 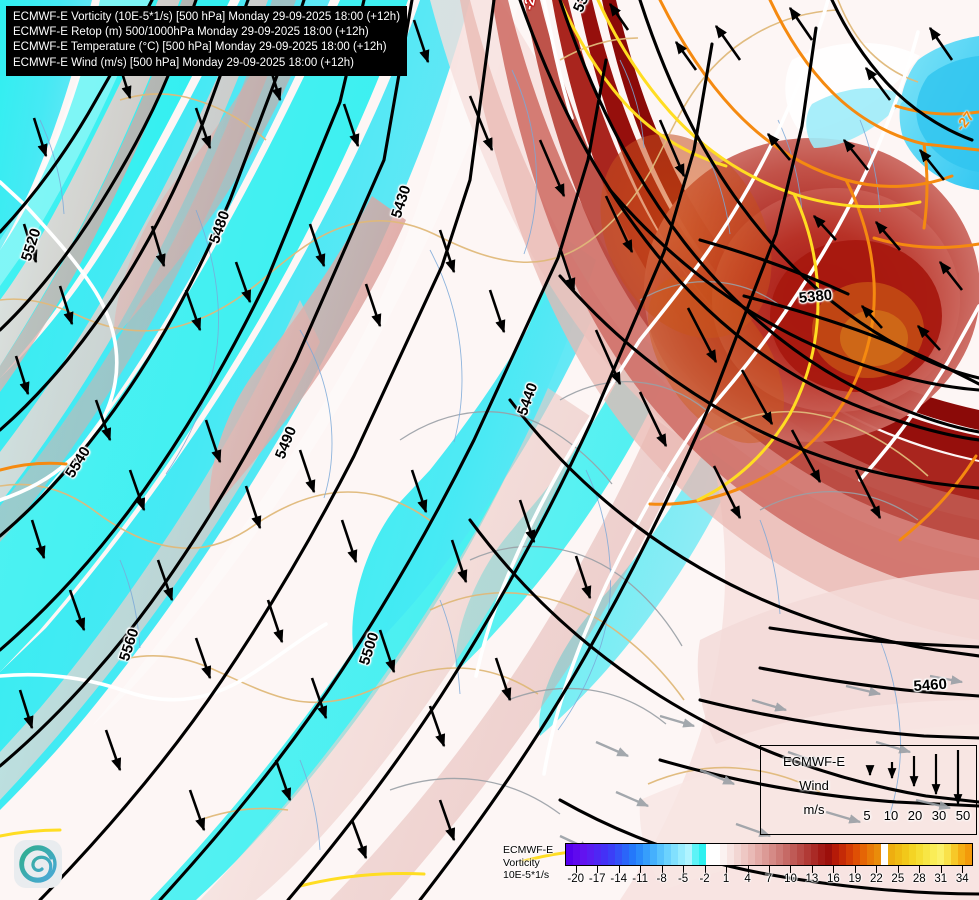 I want to click on vorticity-tick-label: 10, so click(x=790, y=879).